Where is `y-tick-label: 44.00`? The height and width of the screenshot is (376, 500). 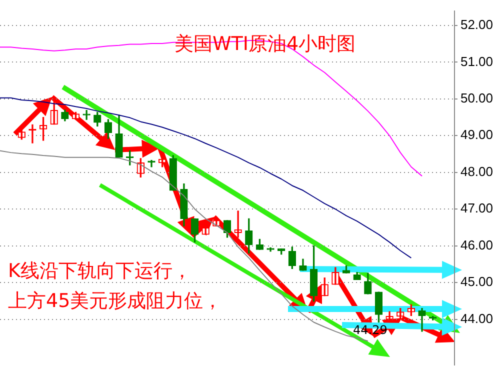 y-tick-label: 44.00 is located at coordinates (477, 318).